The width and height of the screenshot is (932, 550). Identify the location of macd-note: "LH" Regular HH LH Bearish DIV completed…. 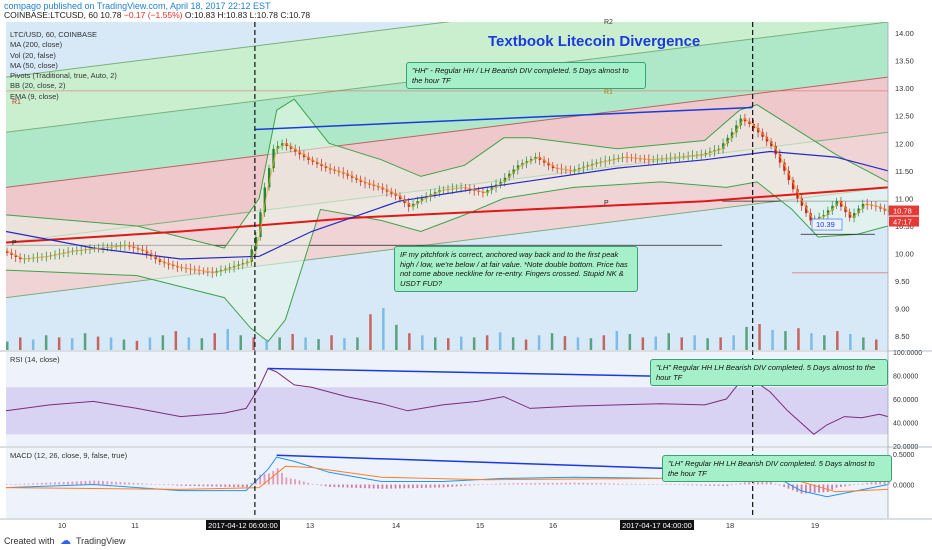
(777, 468).